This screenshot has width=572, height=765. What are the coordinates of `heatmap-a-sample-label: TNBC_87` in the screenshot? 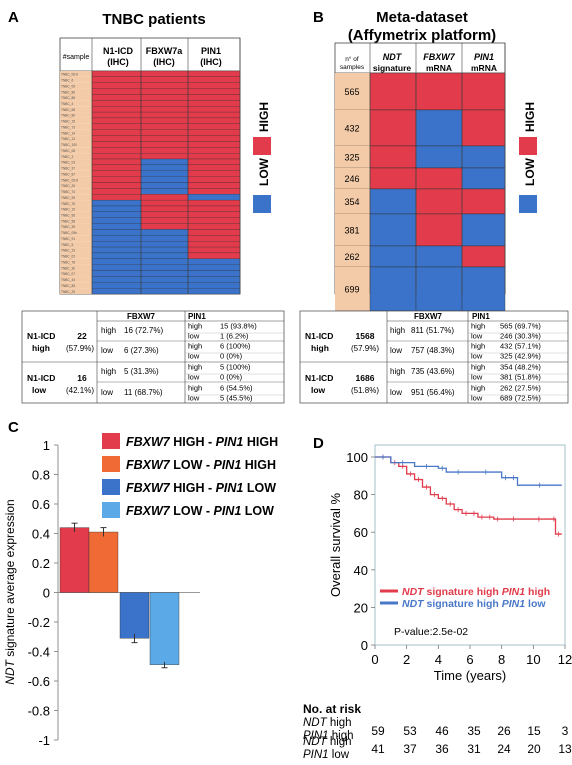 It's located at (68, 174).